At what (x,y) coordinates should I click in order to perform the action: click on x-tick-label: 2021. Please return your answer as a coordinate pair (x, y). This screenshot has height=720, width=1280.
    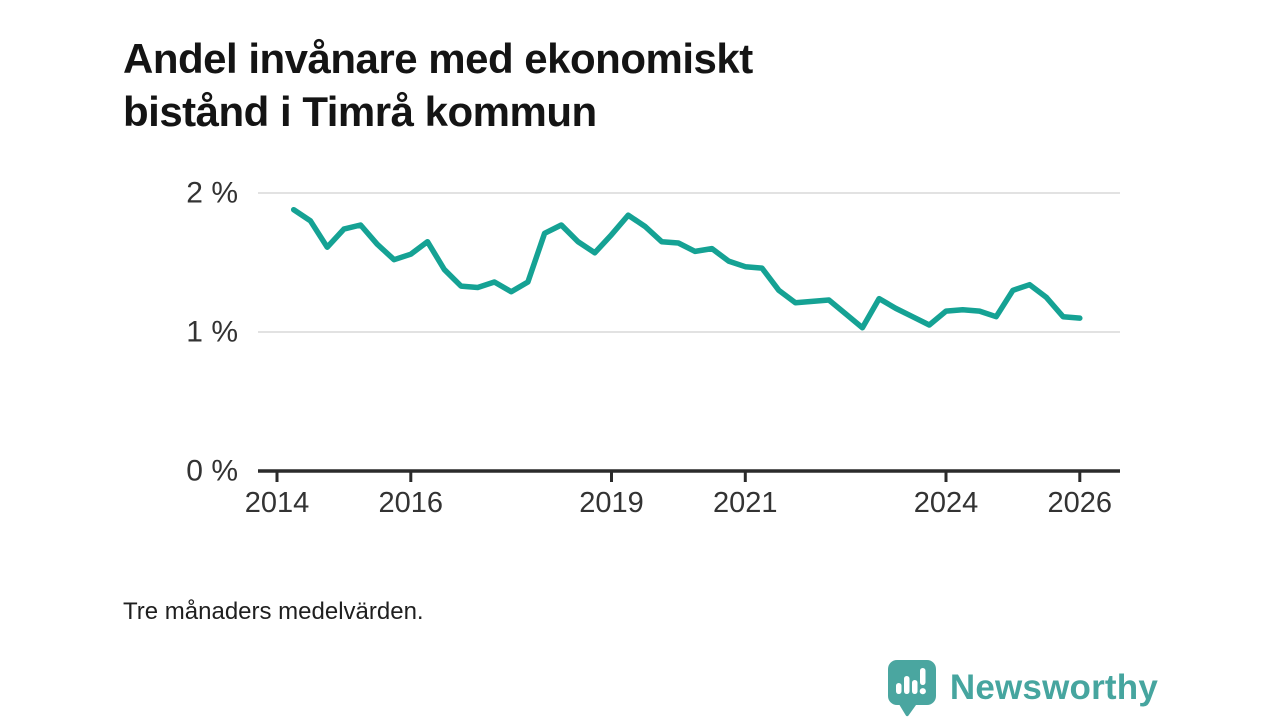
    Looking at the image, I should click on (745, 503).